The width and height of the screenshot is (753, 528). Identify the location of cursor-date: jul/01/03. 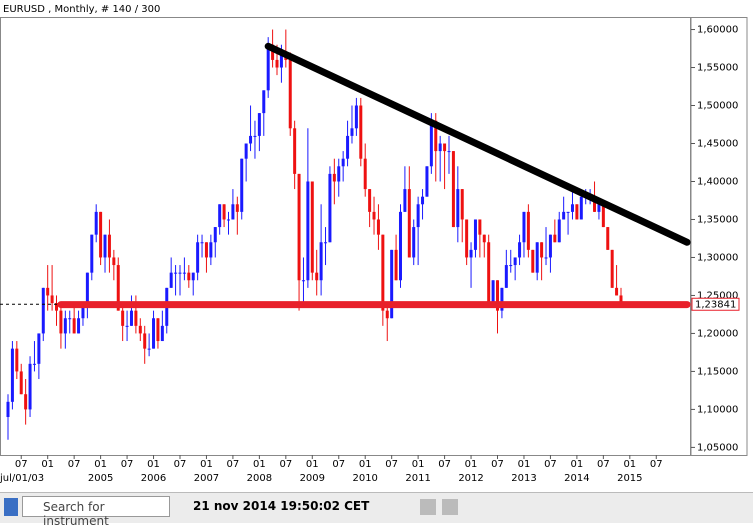
(22, 478).